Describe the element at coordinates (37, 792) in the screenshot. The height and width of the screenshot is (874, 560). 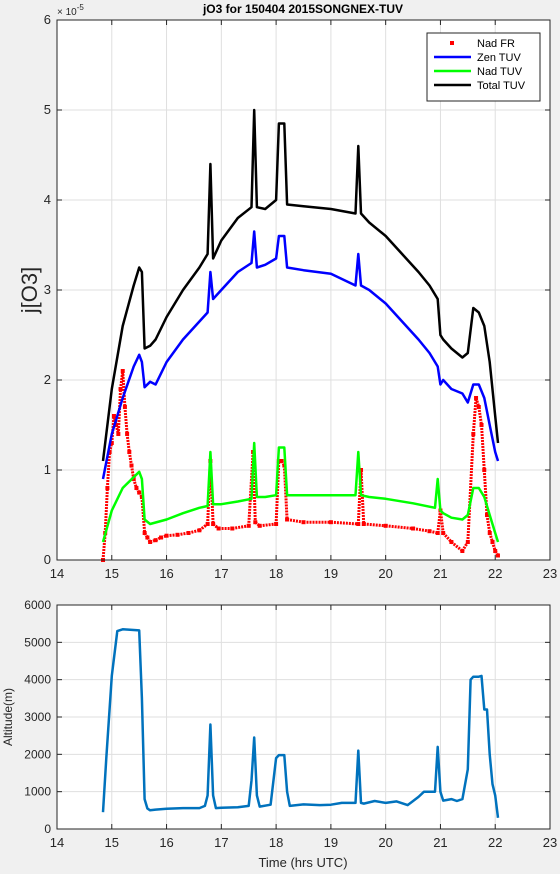
I see `y-tick-label: 1000` at that location.